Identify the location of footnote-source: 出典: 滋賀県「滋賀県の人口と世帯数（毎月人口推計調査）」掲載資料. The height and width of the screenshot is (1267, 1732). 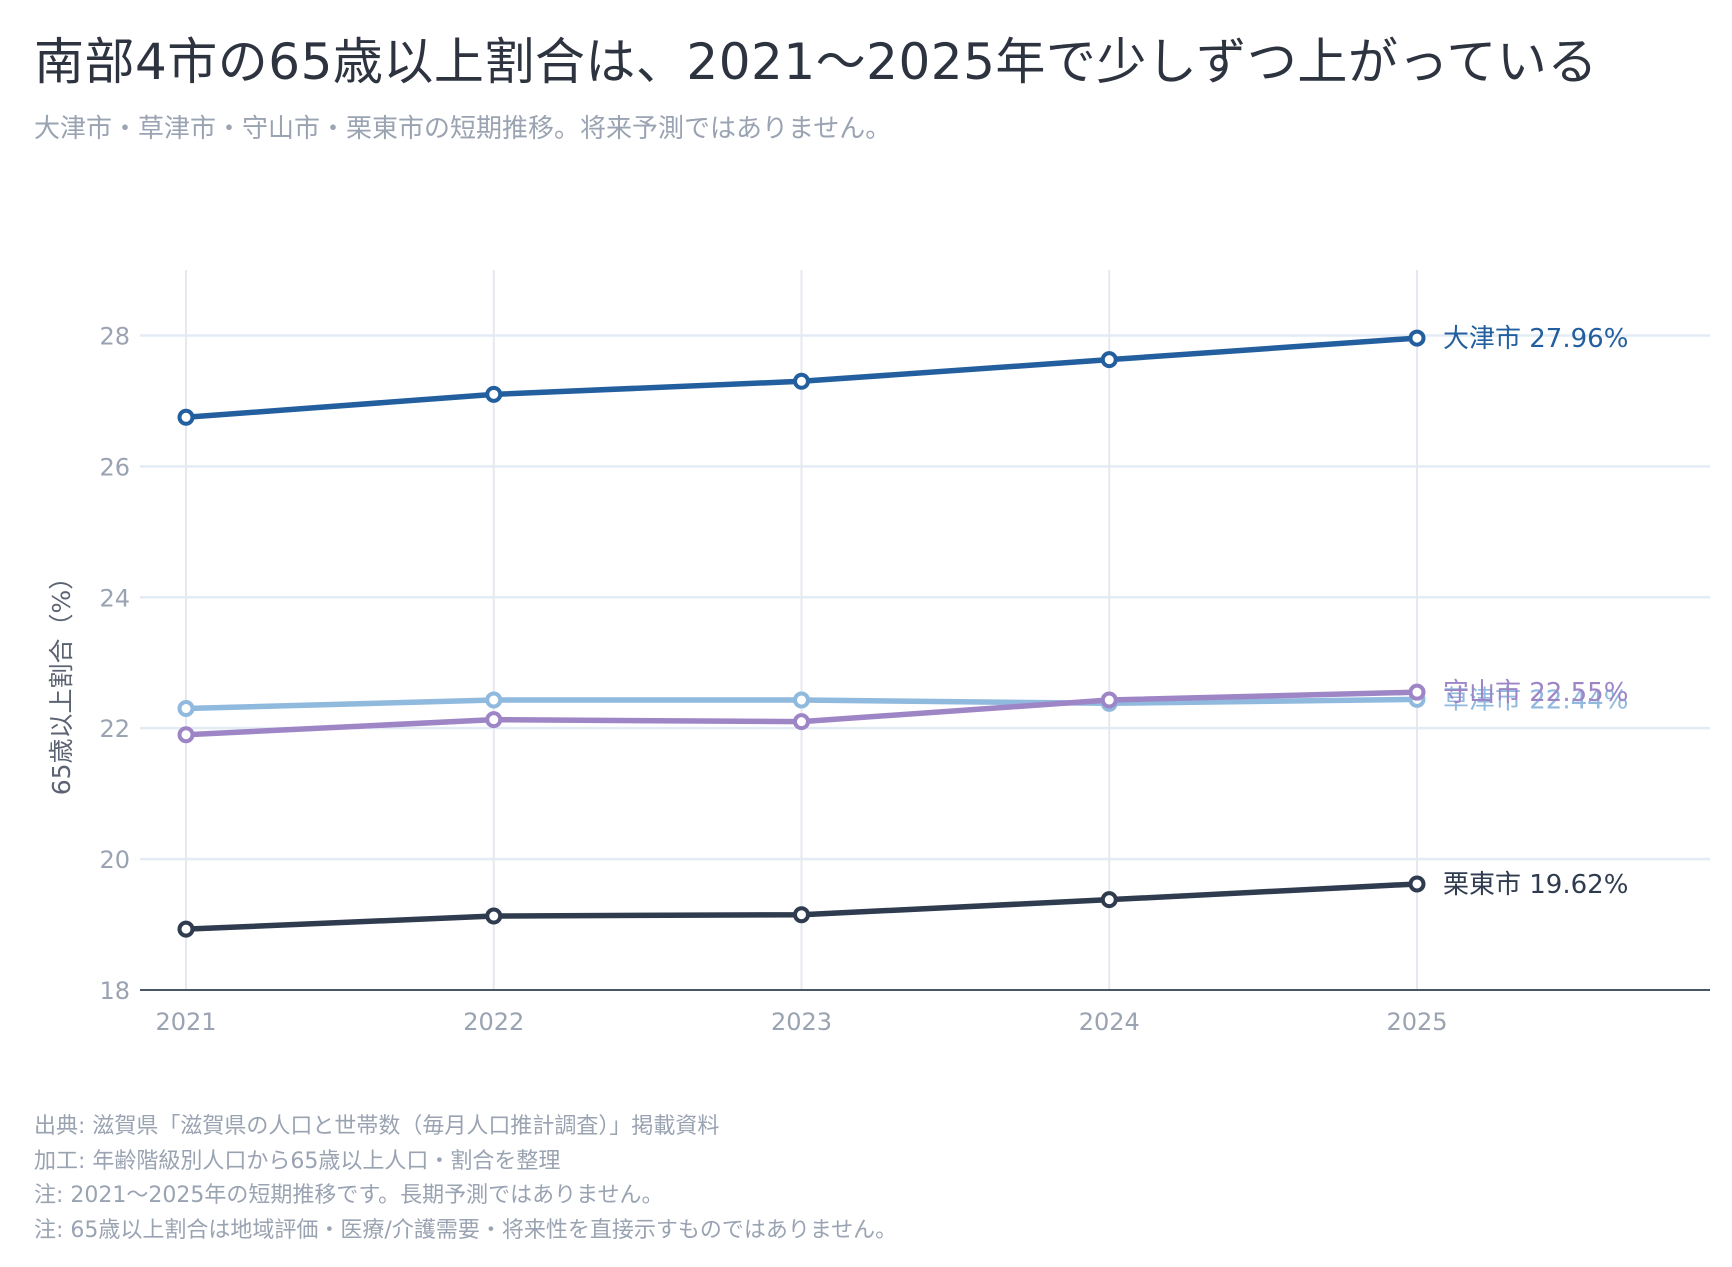
(377, 1126).